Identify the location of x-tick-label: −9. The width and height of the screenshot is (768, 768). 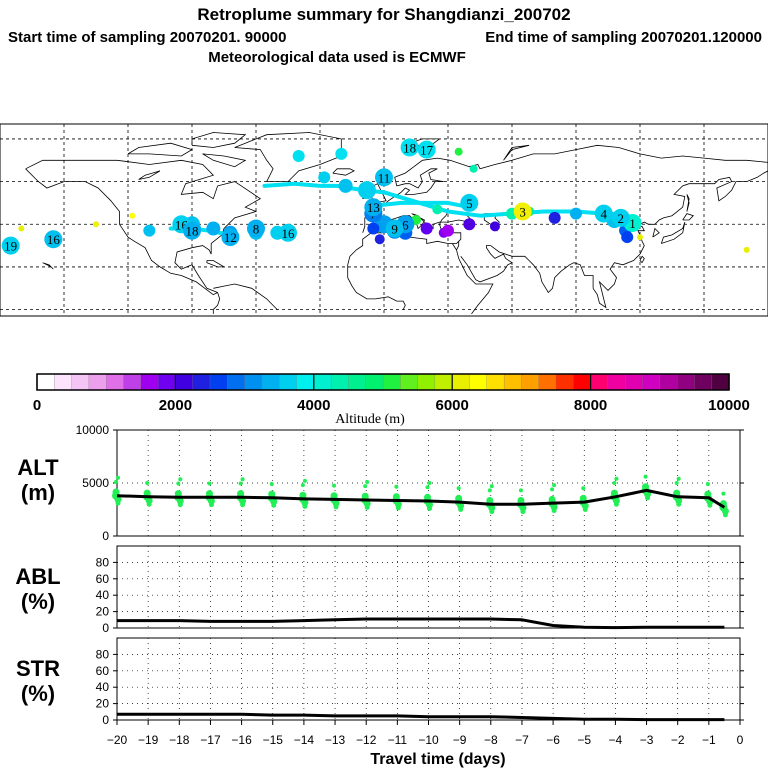
(460, 740).